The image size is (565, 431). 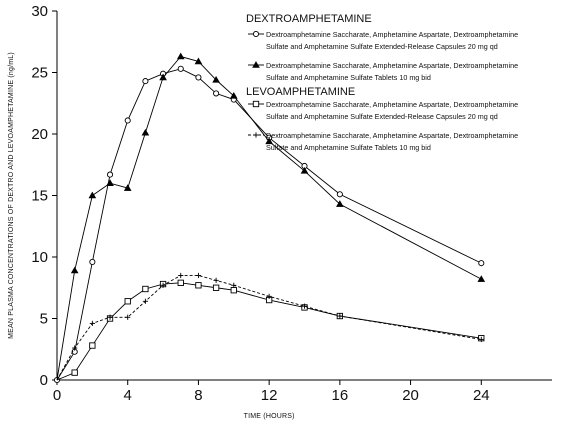 I want to click on legend-heading: DEXTROAMPHETAMINE, so click(x=309, y=19).